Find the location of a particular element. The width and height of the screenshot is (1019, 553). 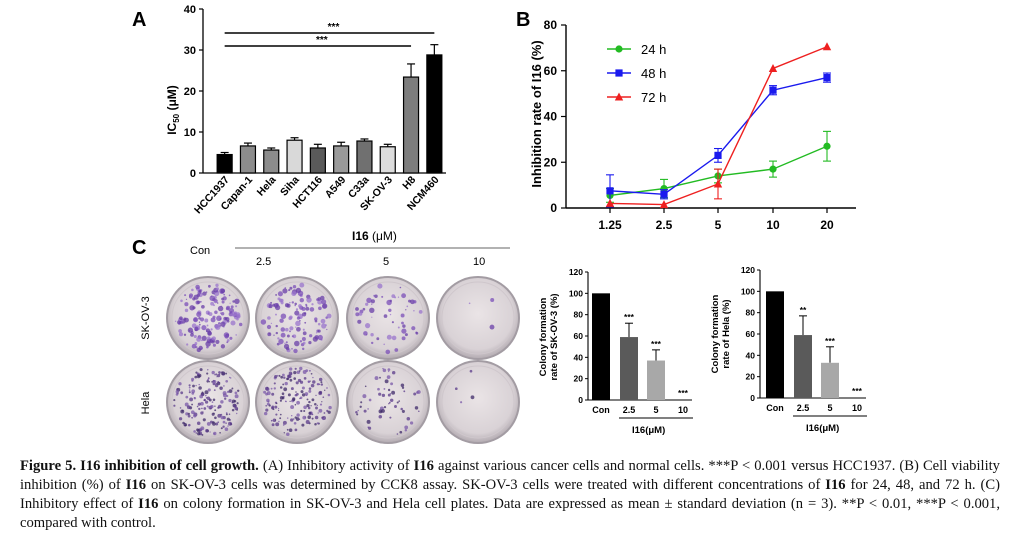

a-y-tick-label: 10 is located at coordinates (190, 133).